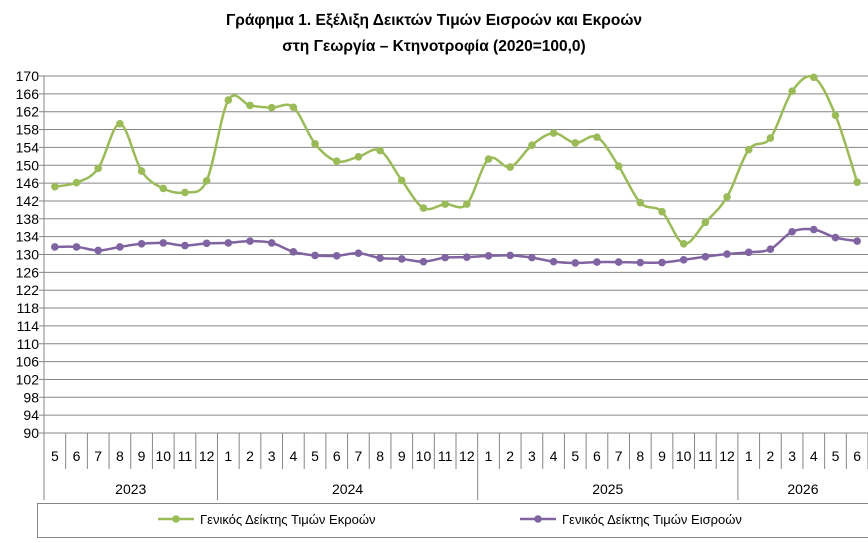  Describe the element at coordinates (28, 272) in the screenshot. I see `y-tick-label: 126` at that location.